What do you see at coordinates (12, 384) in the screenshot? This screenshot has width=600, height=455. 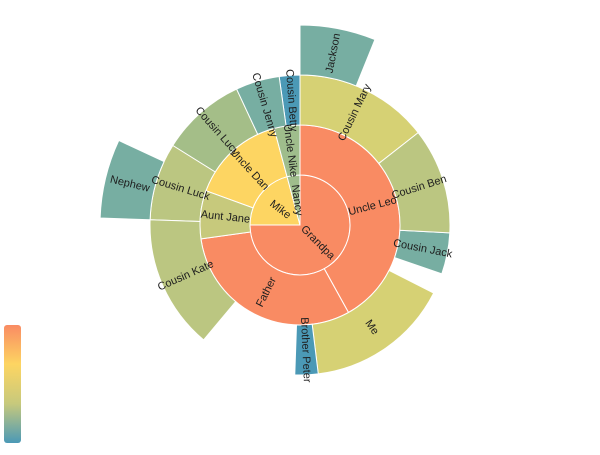 I see `visual-map-gradient-bar` at bounding box center [12, 384].